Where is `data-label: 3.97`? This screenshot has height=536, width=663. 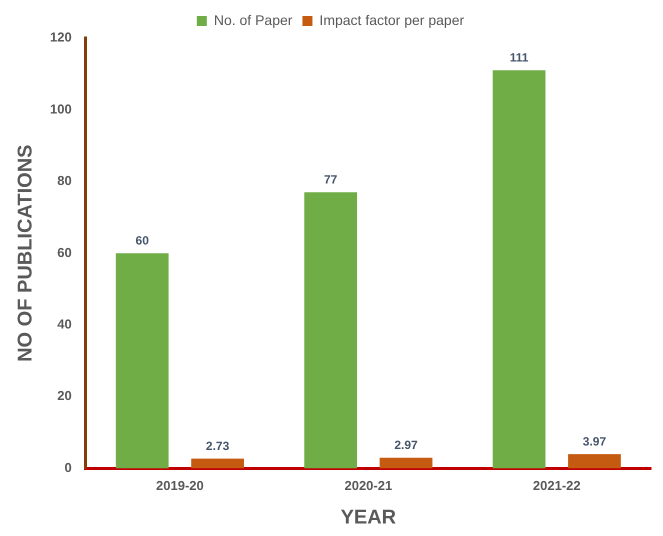
data-label: 3.97 is located at coordinates (594, 441).